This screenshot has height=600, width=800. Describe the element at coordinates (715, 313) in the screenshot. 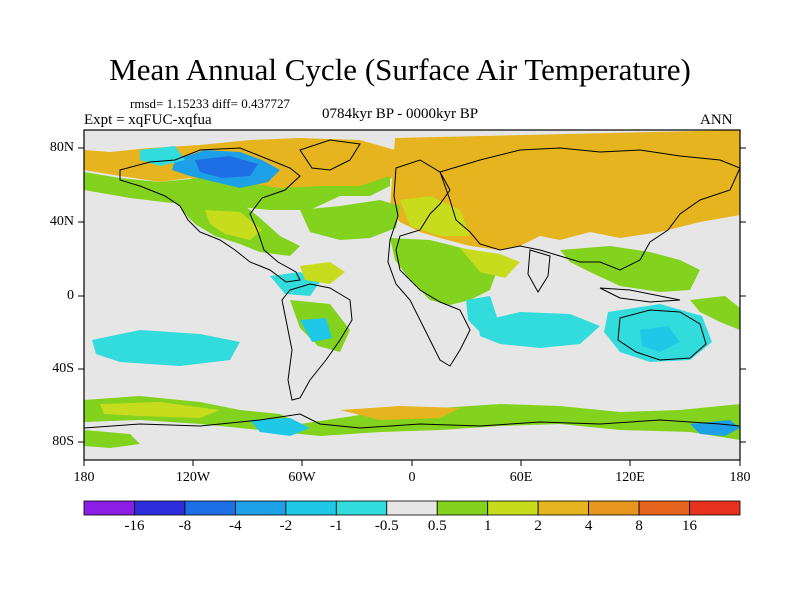

I see `field-tasman-green` at that location.